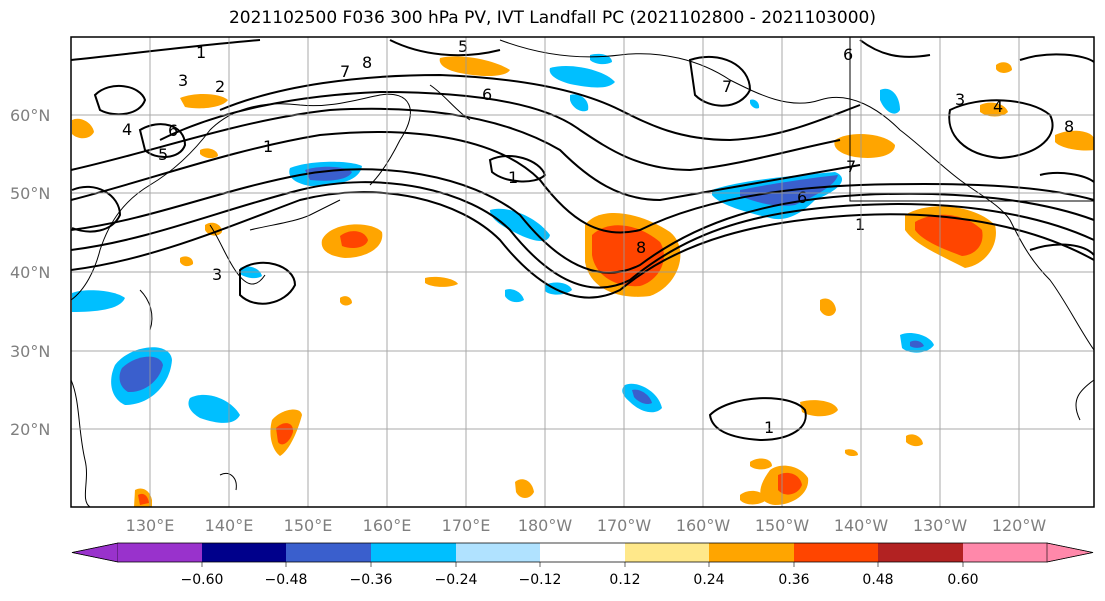  Describe the element at coordinates (308, 525) in the screenshot. I see `lon-label: 150°E` at that location.